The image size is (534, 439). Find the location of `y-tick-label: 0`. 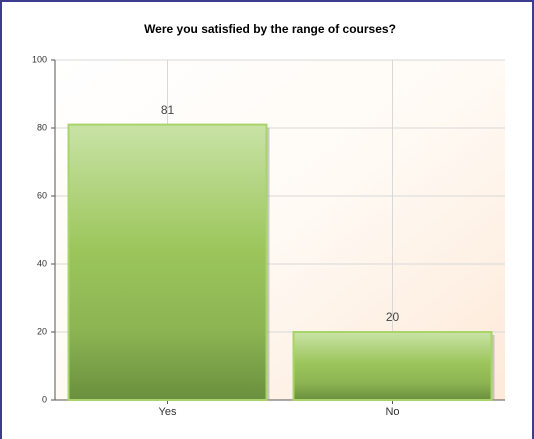

y-tick-label: 0 is located at coordinates (44, 399).